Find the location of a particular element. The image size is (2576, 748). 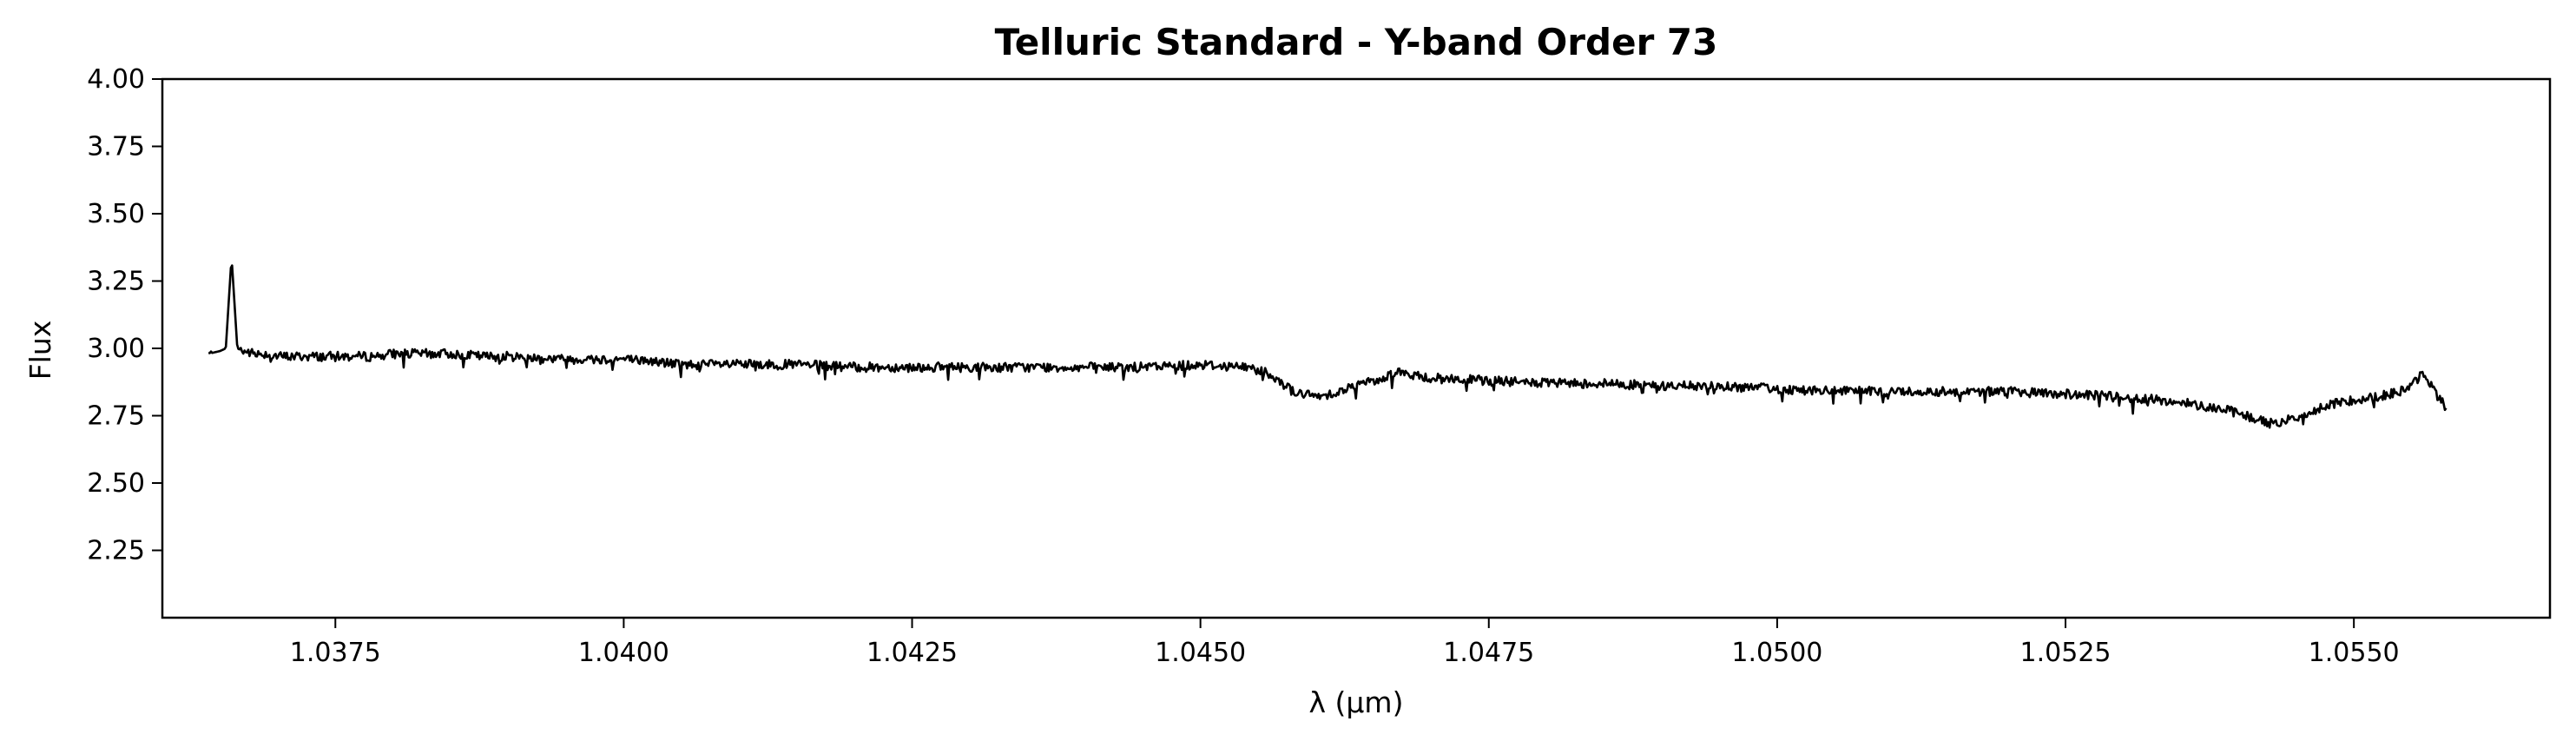

y-tick-label: 2.25 is located at coordinates (116, 551).